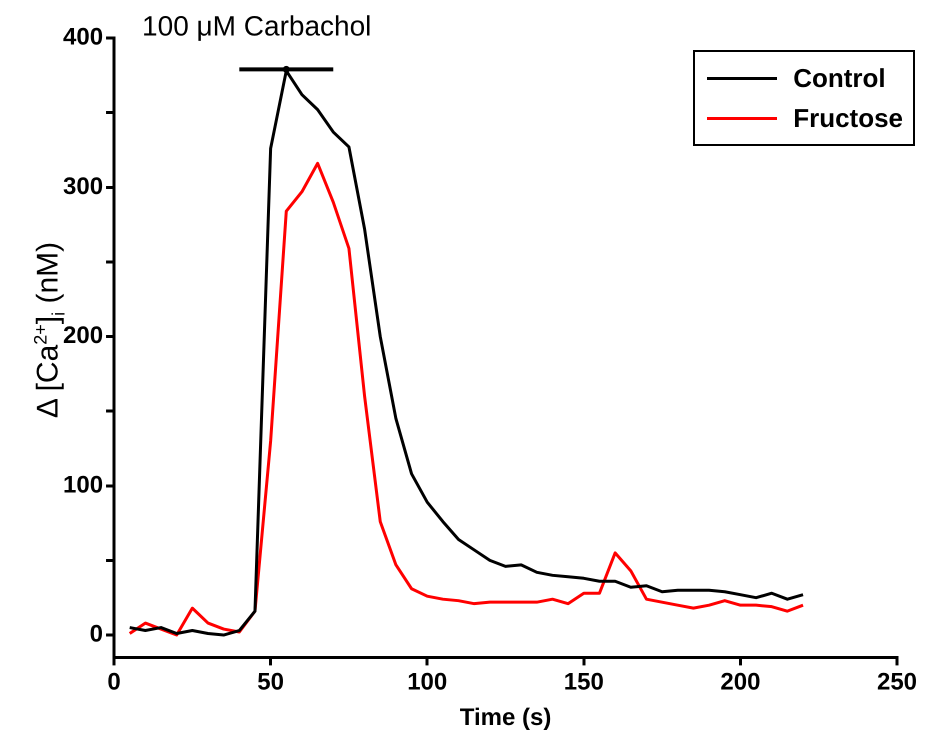 The image size is (925, 747). I want to click on x-tick-label: 100, so click(427, 682).